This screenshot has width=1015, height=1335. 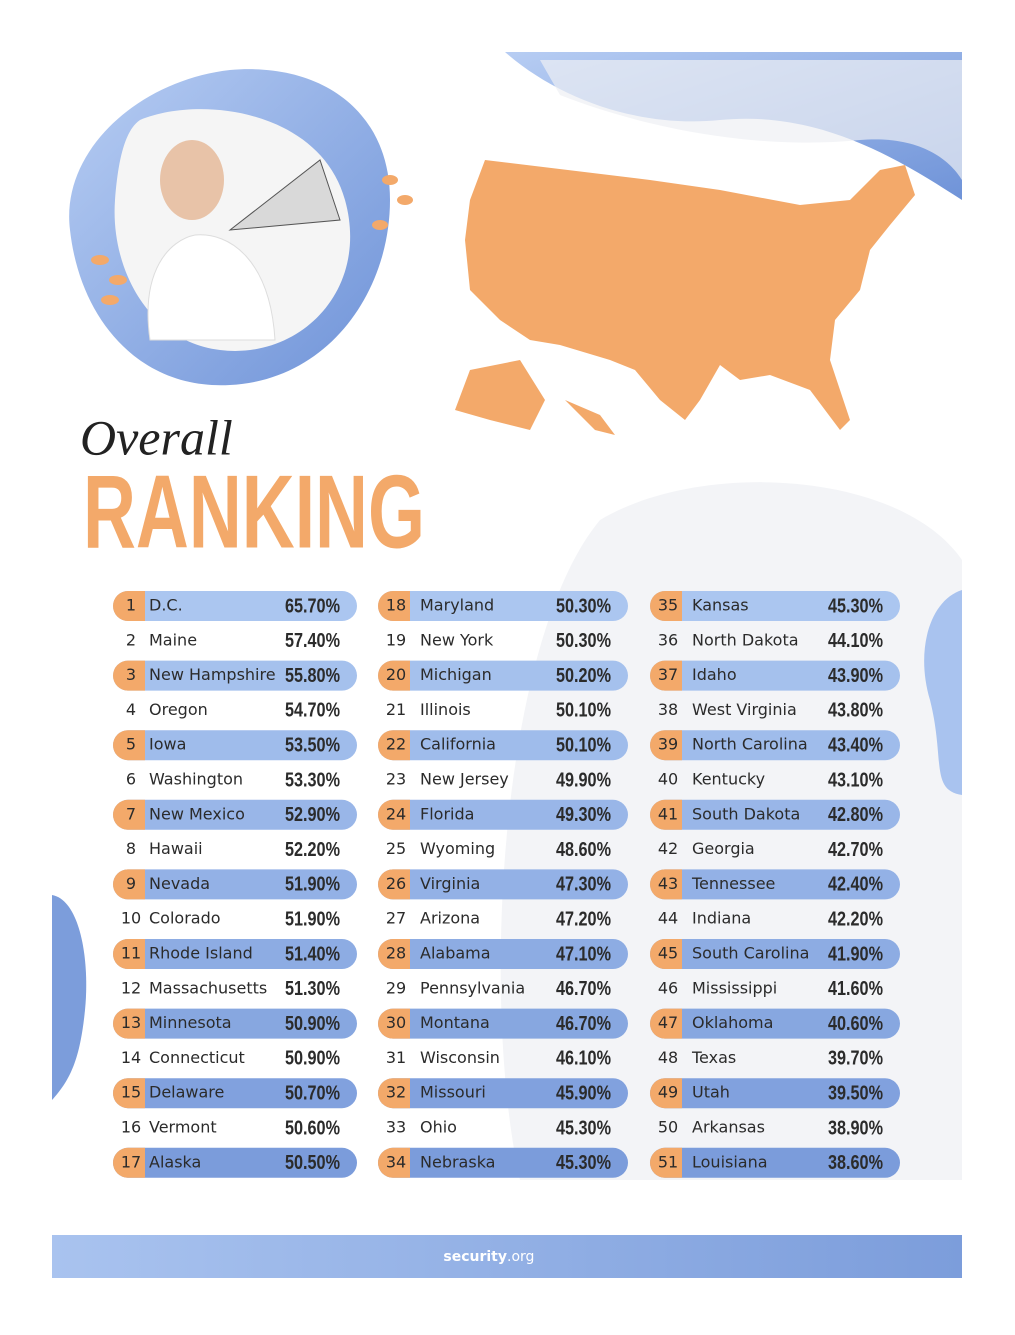 What do you see at coordinates (855, 676) in the screenshot?
I see `score: 43.90%` at bounding box center [855, 676].